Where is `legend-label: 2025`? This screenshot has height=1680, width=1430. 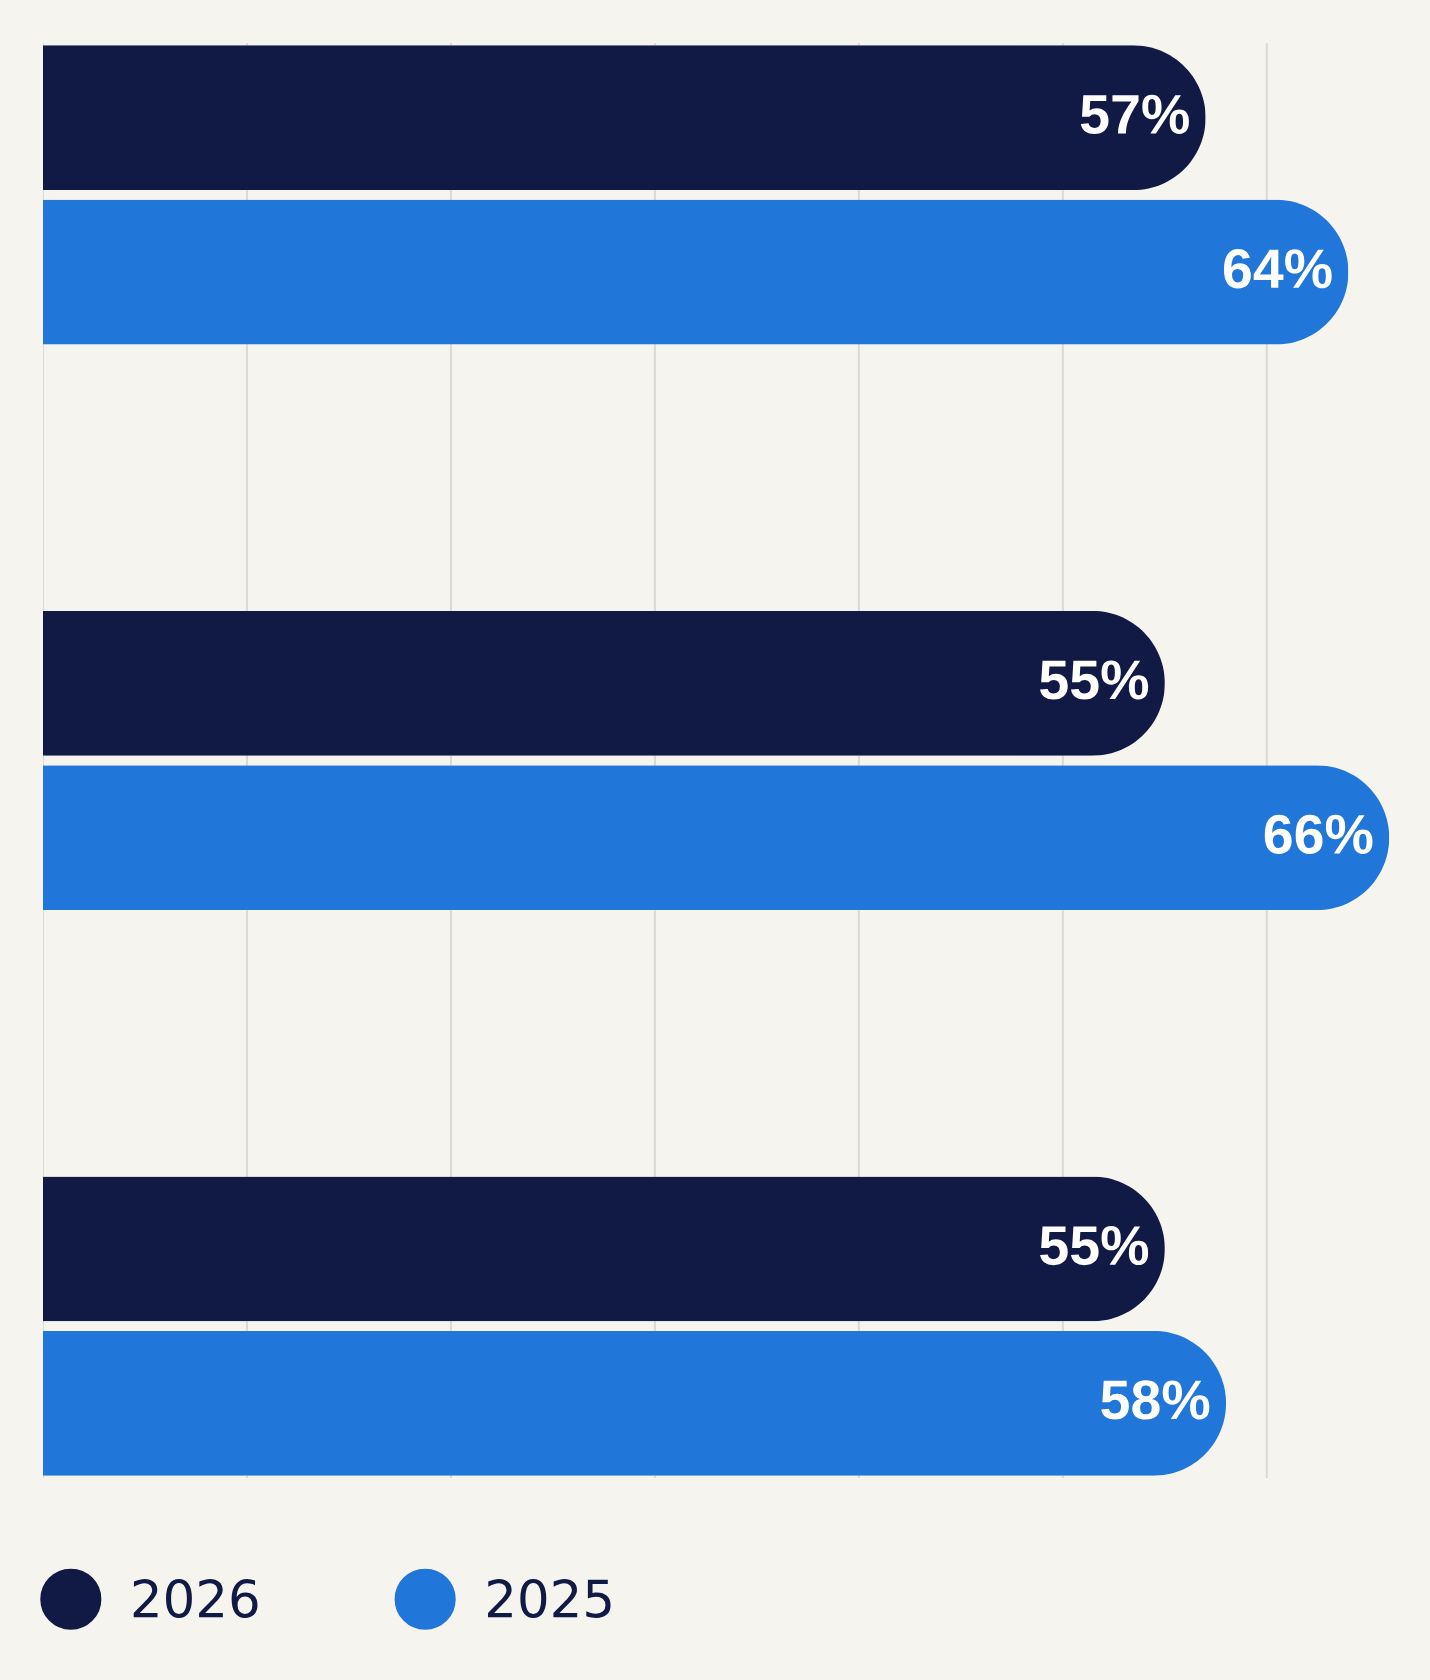 legend-label: 2025 is located at coordinates (549, 1598).